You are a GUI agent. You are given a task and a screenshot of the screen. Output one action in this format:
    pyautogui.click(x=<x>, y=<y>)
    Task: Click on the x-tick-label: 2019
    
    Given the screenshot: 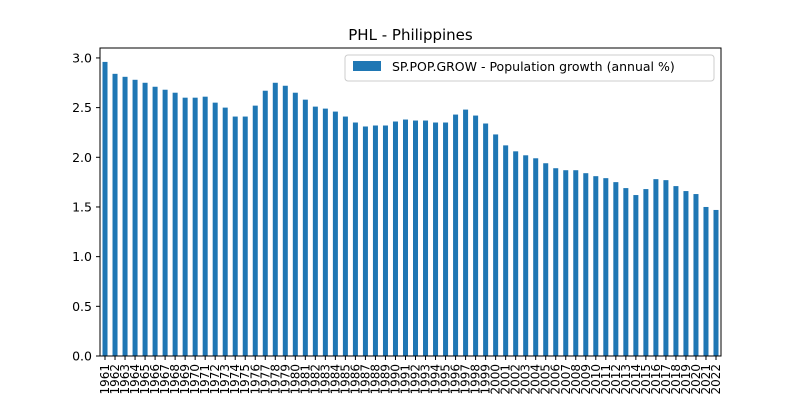 What is the action you would take?
    pyautogui.click(x=686, y=379)
    